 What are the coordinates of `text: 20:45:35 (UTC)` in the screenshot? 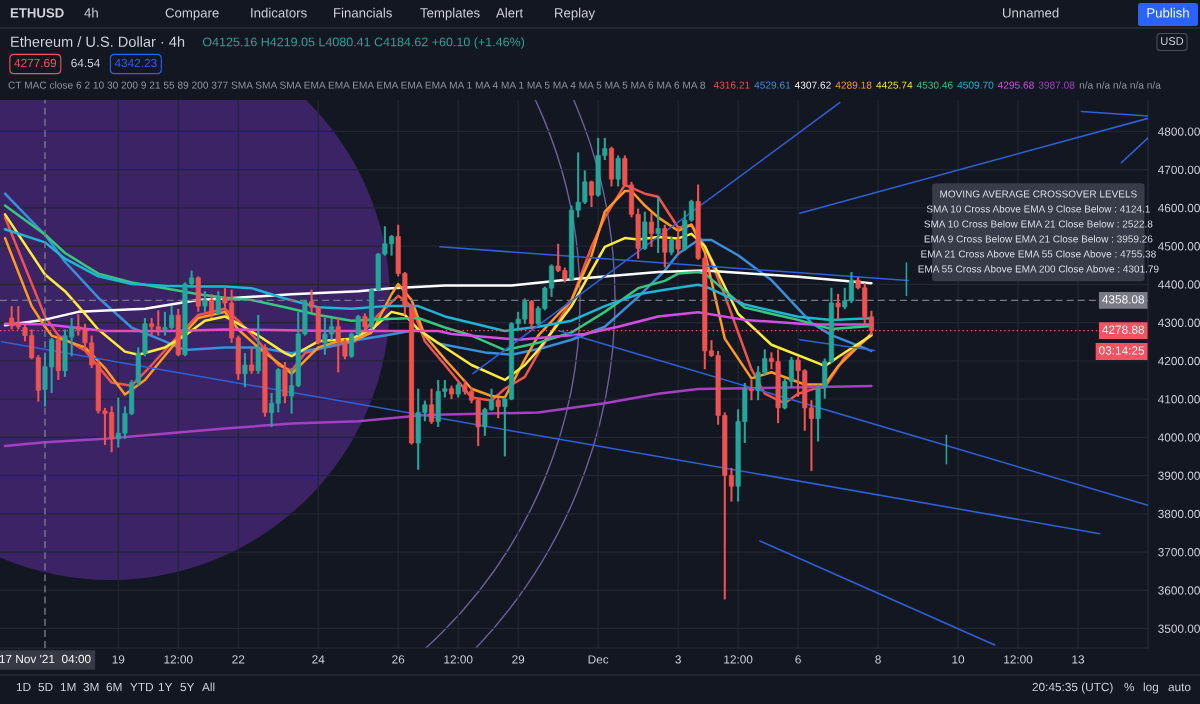 It's located at (1072, 688).